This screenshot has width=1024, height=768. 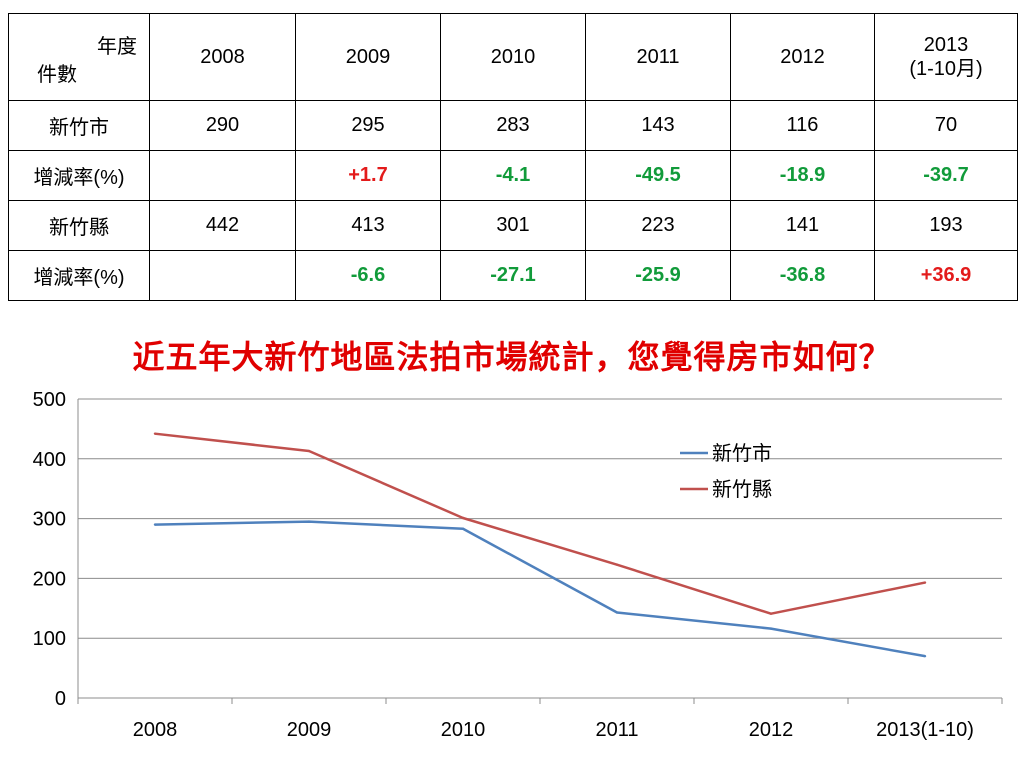 What do you see at coordinates (463, 730) in the screenshot?
I see `x-tick-label: 2010` at bounding box center [463, 730].